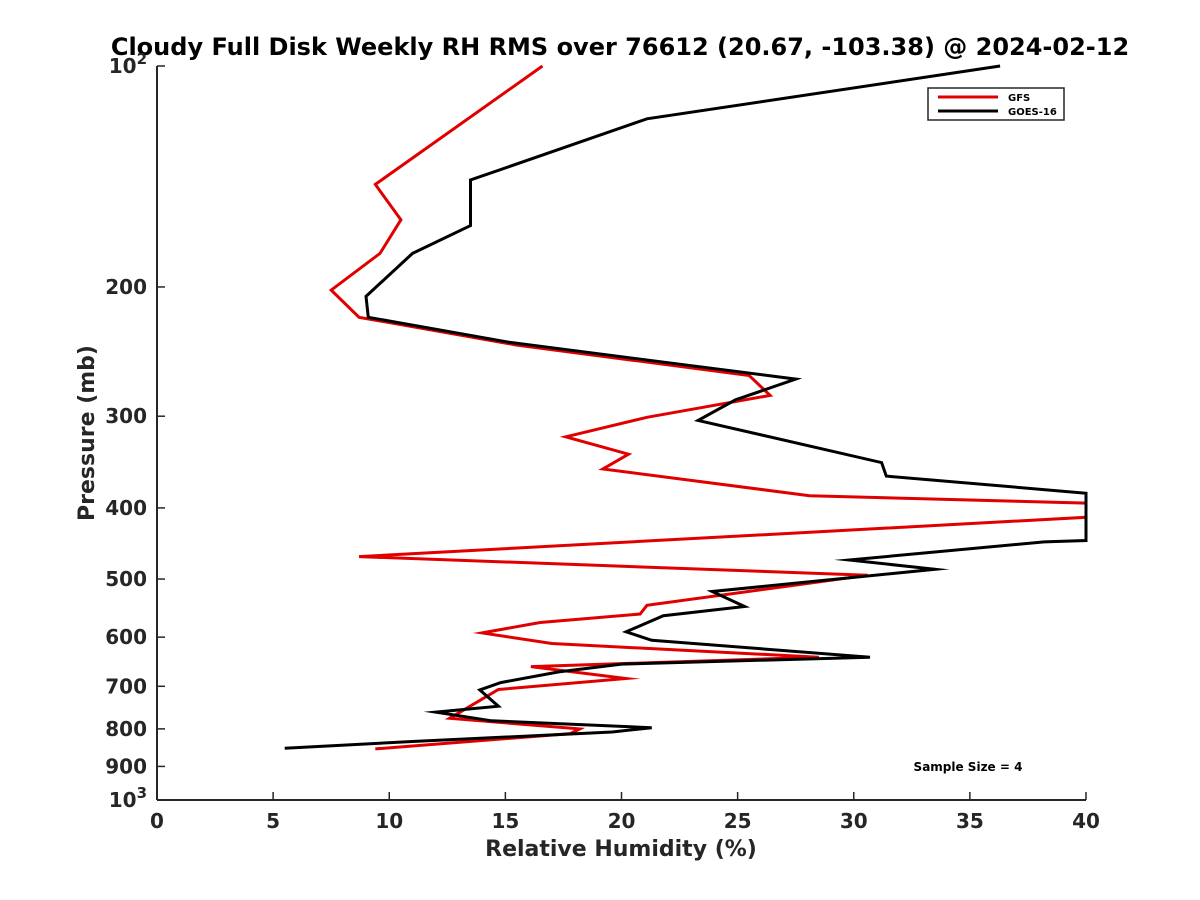  I want to click on x-tick-label: 20, so click(622, 821).